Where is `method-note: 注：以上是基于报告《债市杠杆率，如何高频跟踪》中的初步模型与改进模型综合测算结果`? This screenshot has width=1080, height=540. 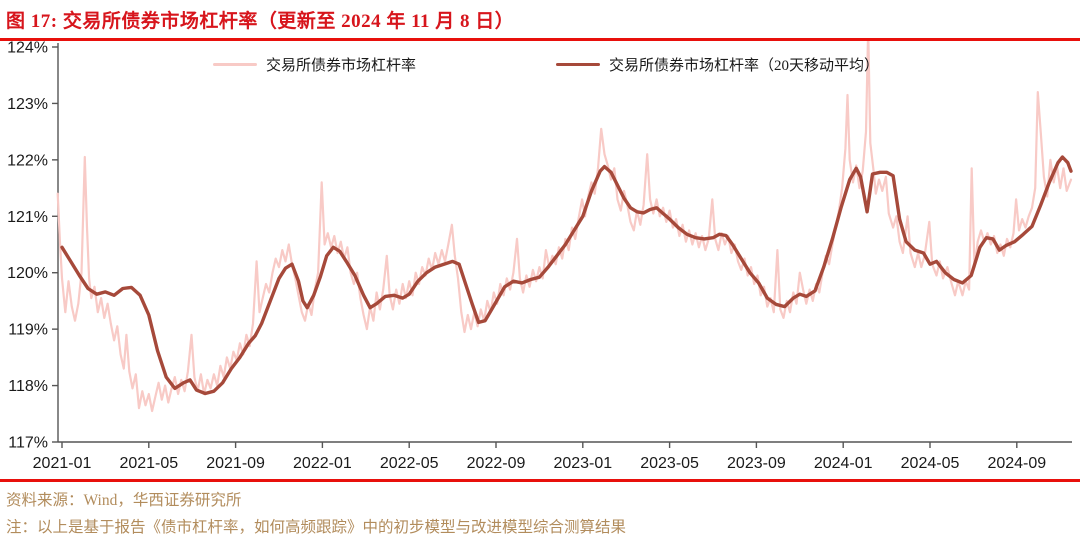
method-note: 注：以上是基于报告《债市杠杆率，如何高频跟踪》中的初步模型与改进模型综合测算结果 is located at coordinates (316, 528).